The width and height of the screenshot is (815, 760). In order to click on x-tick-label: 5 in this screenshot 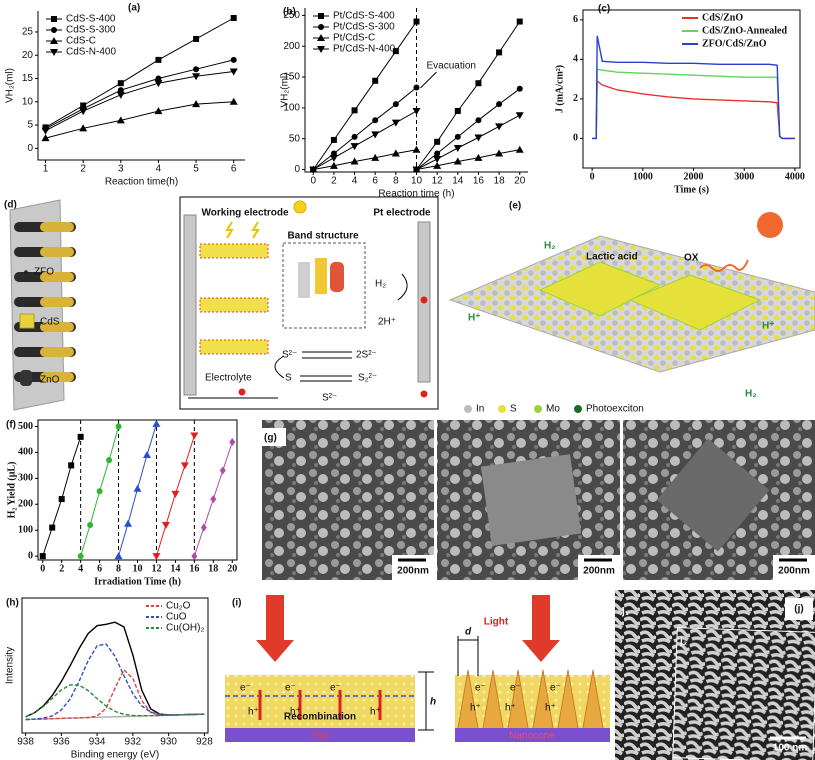, I will do `click(196, 169)`.